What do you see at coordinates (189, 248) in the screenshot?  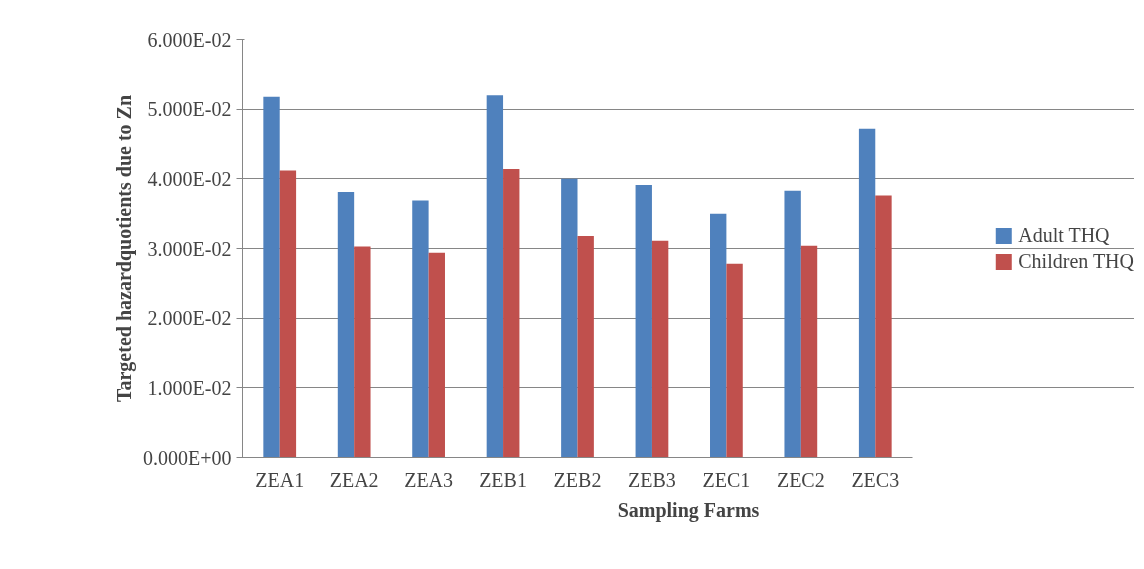 I see `y-tick-label: 3.000E-02` at bounding box center [189, 248].